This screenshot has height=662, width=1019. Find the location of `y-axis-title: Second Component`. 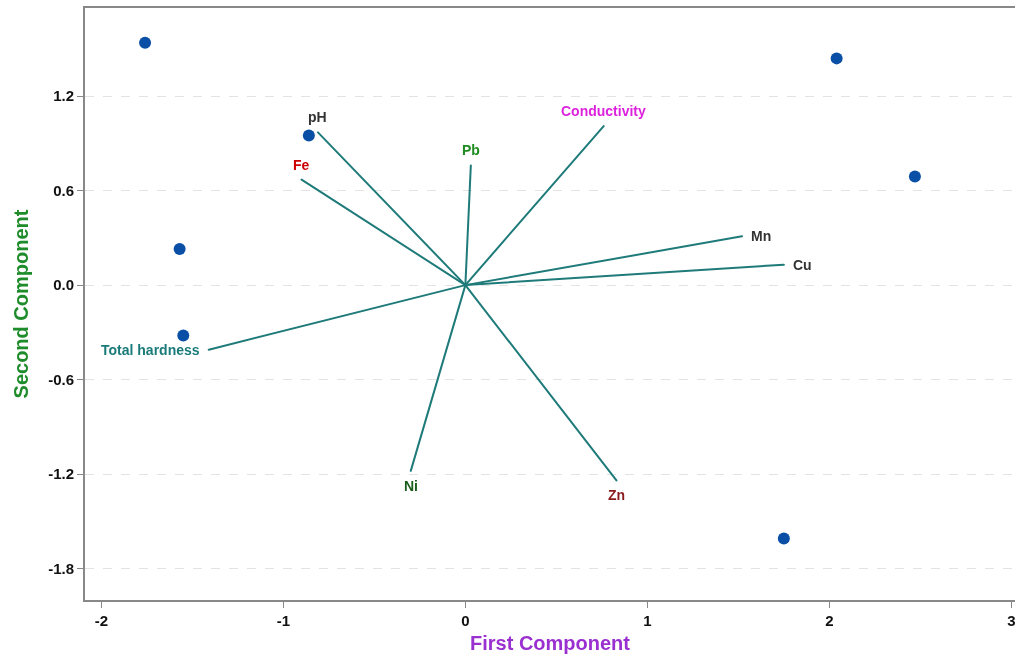

y-axis-title: Second Component is located at coordinates (21, 304).